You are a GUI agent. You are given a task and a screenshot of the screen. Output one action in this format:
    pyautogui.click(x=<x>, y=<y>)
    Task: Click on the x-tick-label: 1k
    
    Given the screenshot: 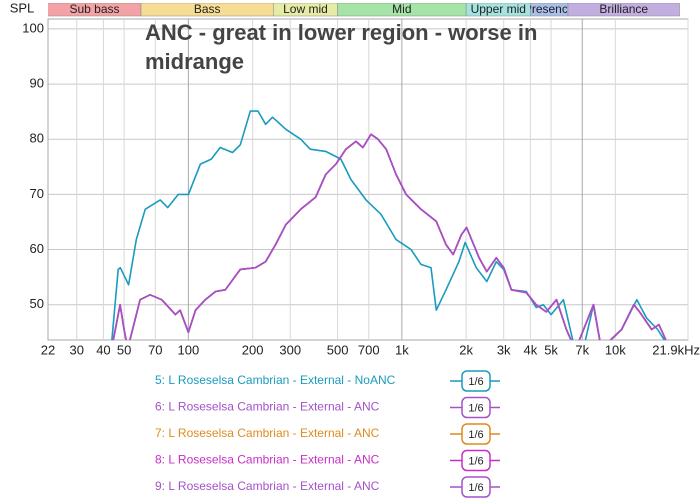 What is the action you would take?
    pyautogui.click(x=402, y=349)
    